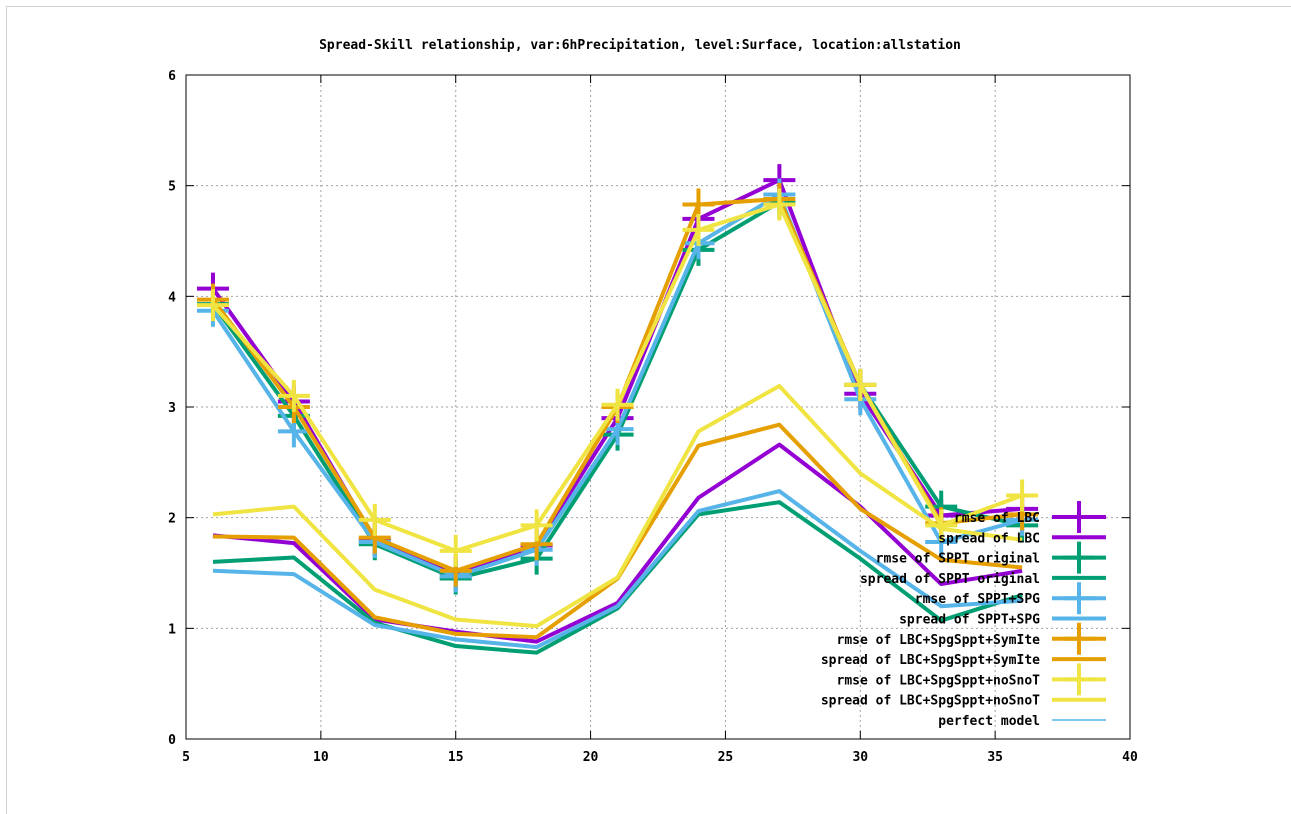 The image size is (1291, 814). I want to click on legend-label: spread of LBC+SpgSppt+SymIte, so click(930, 660).